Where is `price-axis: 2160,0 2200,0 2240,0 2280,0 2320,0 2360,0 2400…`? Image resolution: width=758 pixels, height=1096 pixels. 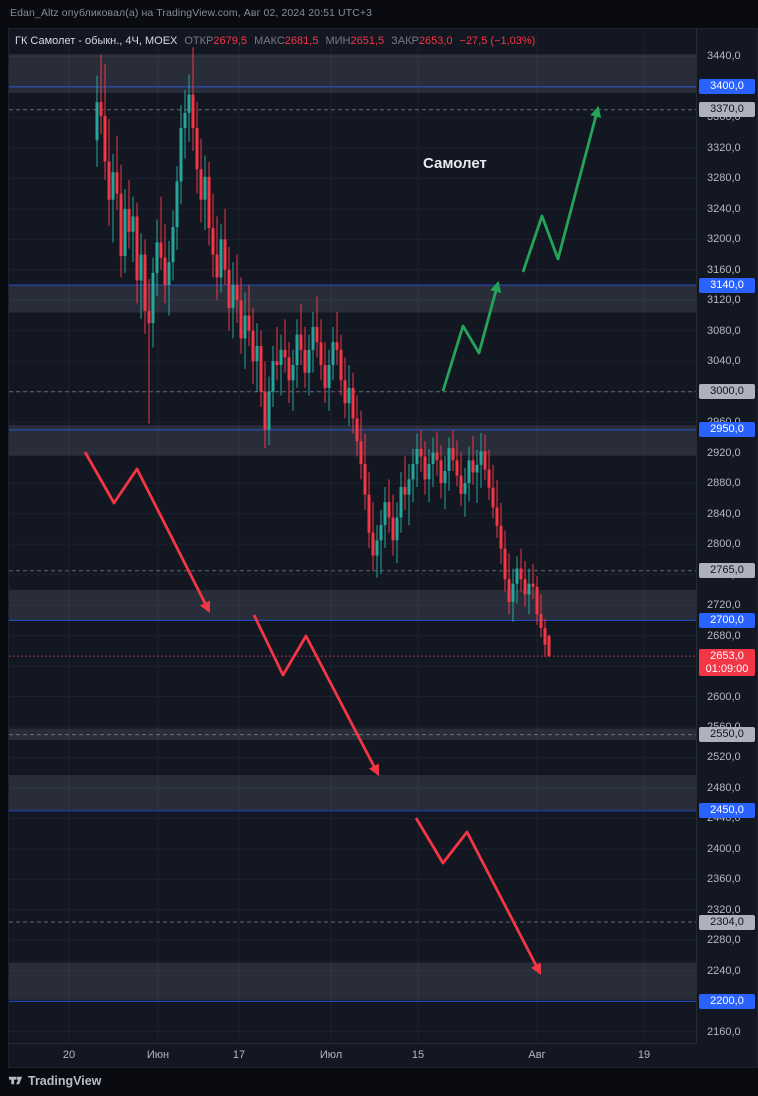
price-axis: 2160,0 2200,0 2240,0 2280,0 2320,0 2360,0 2400… is located at coordinates (726, 536).